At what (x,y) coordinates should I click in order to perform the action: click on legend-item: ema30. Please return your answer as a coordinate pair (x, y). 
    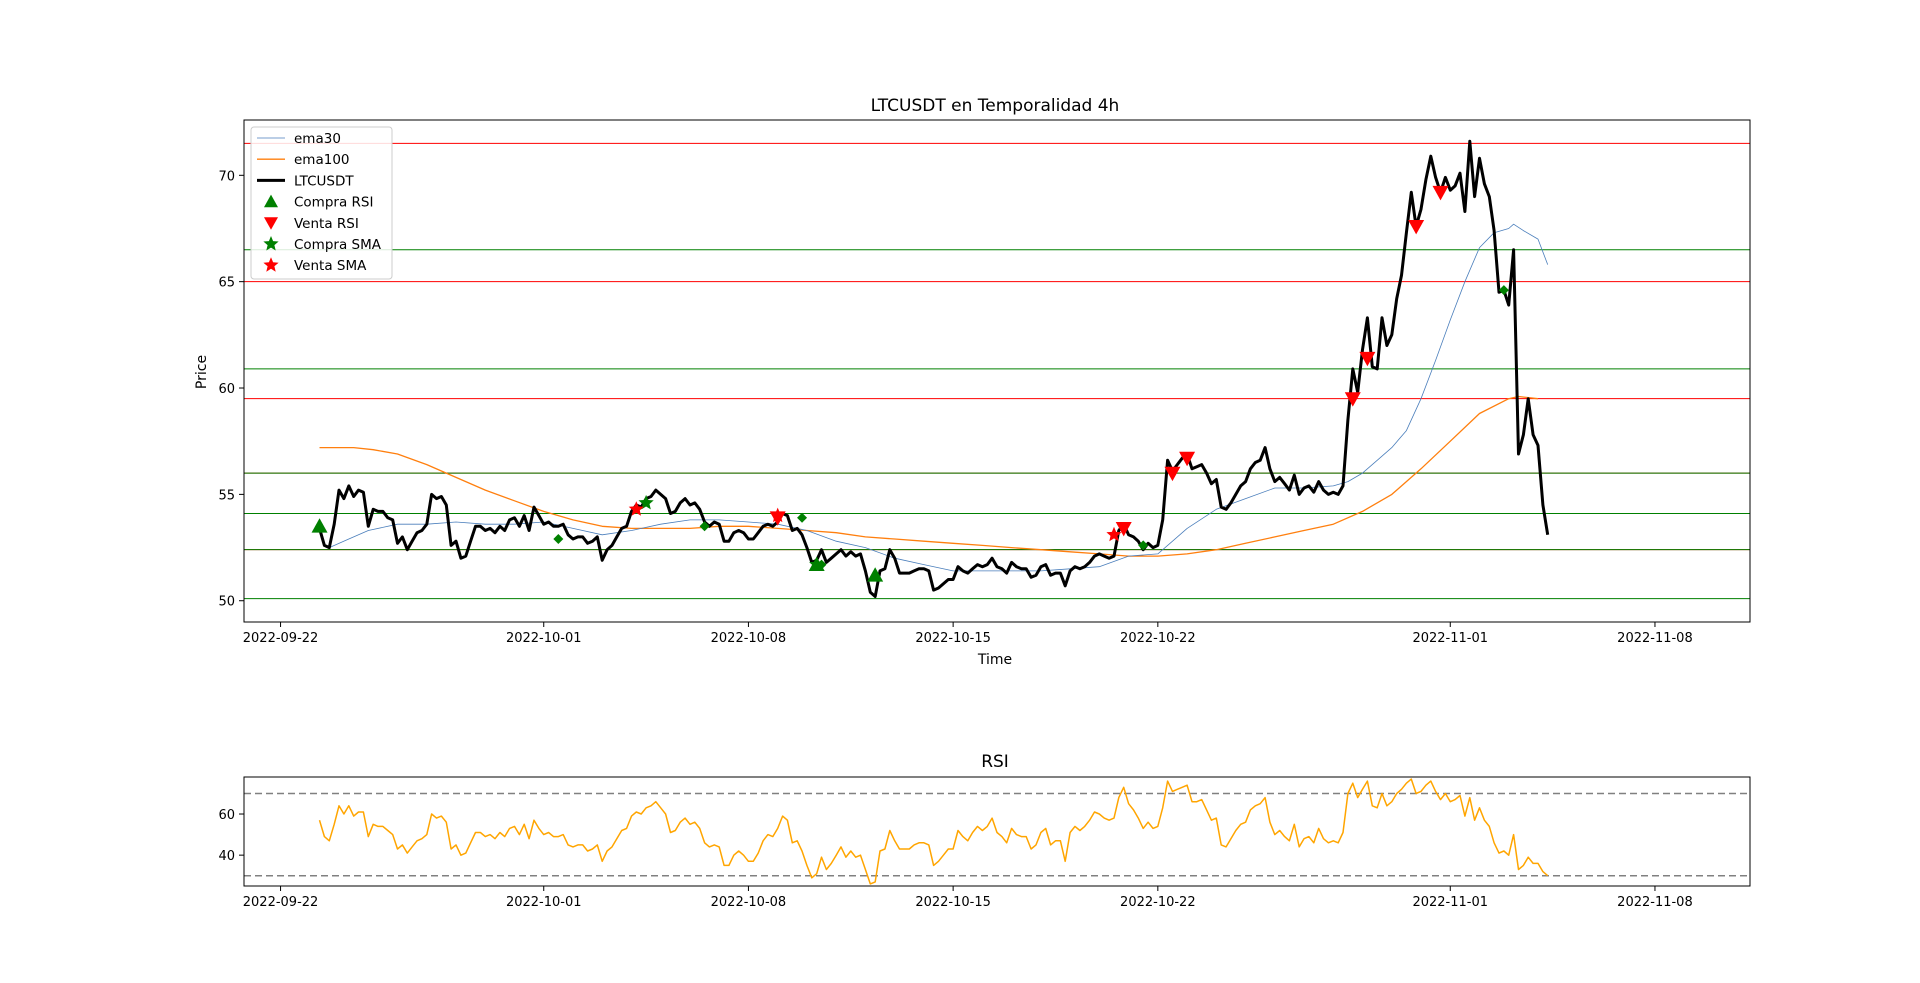
    Looking at the image, I should click on (299, 139).